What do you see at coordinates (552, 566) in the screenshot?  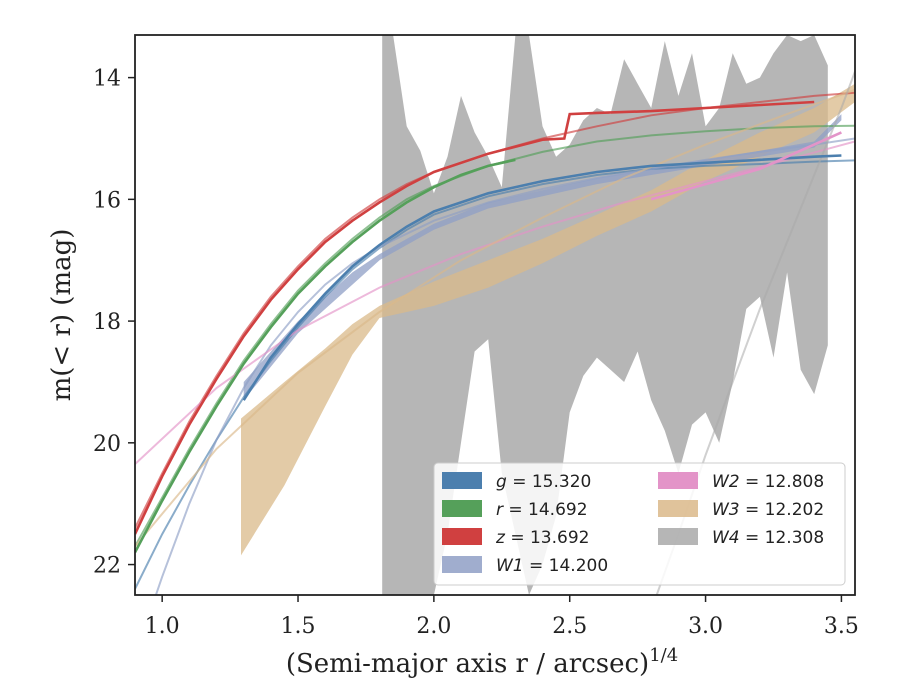 I see `legend-label-w1: W1 = 14.200` at bounding box center [552, 566].